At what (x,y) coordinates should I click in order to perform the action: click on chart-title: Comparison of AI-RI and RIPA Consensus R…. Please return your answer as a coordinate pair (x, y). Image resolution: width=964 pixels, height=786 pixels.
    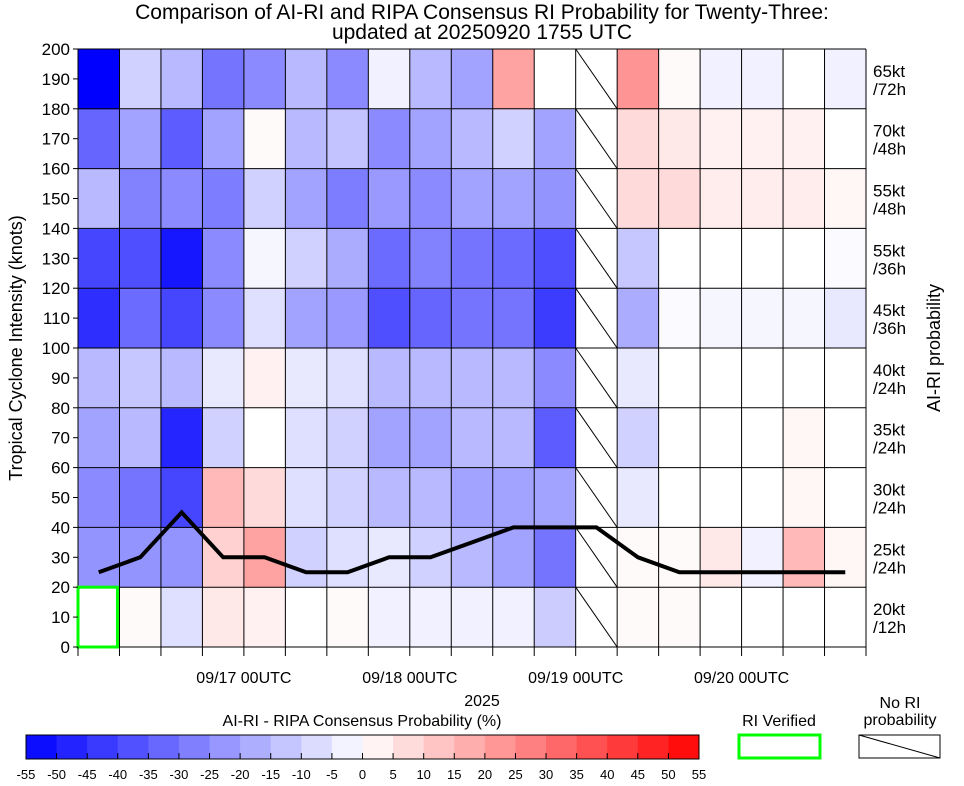
    Looking at the image, I should click on (482, 12).